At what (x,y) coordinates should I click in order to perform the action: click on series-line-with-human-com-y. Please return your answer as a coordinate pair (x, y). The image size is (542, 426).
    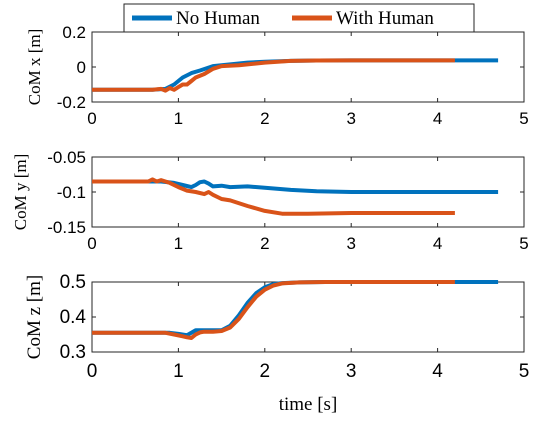
    Looking at the image, I should click on (273, 196).